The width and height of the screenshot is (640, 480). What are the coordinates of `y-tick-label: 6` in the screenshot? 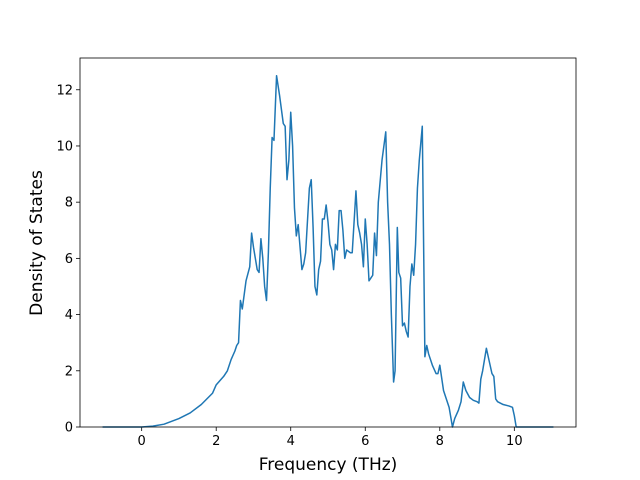 It's located at (69, 259).